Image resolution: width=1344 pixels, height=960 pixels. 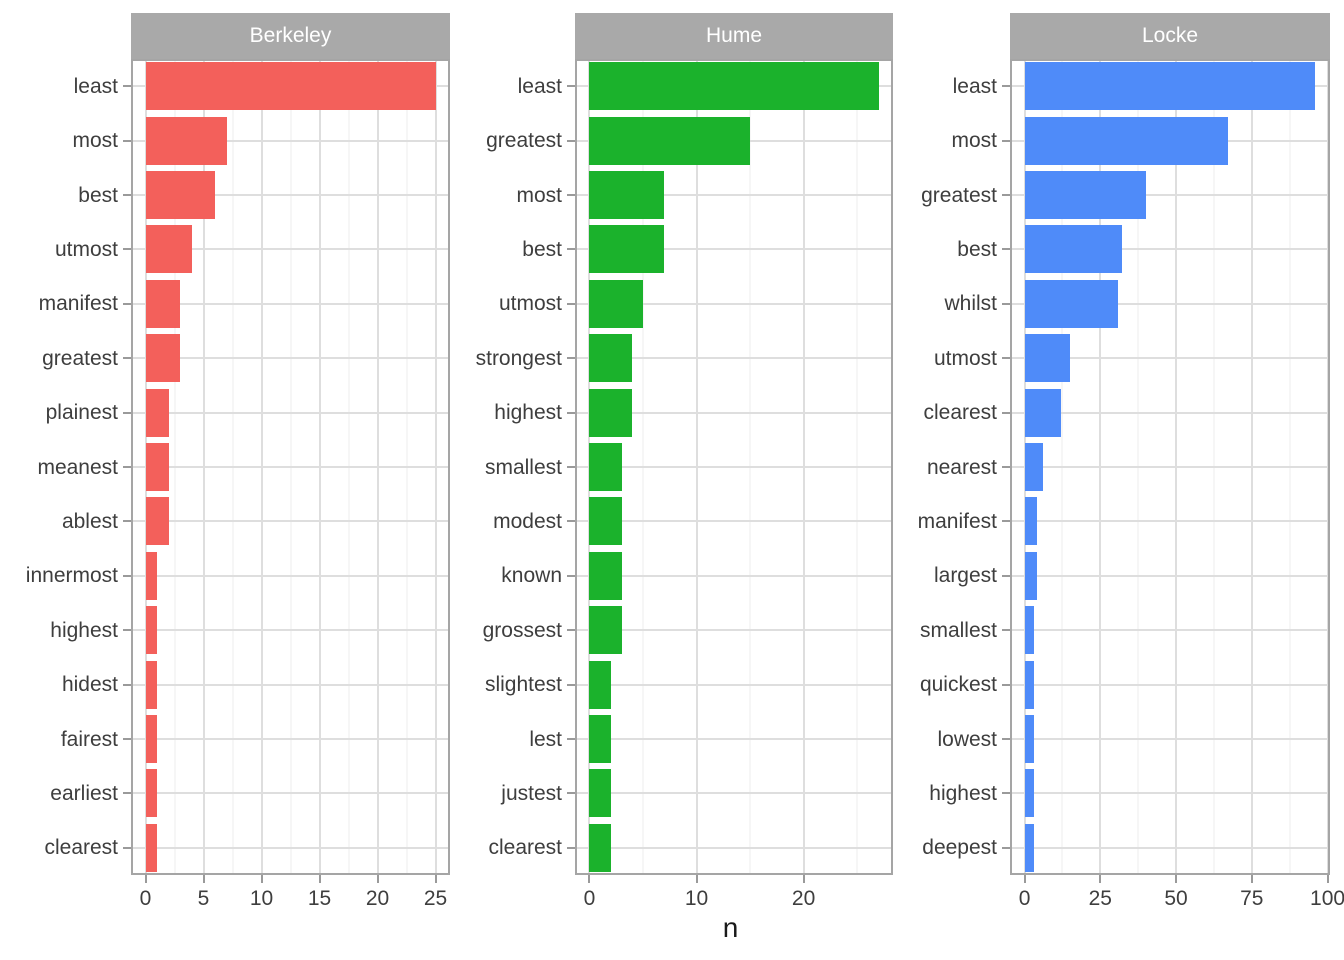 I want to click on x-axis-berkeley: 0 5 10 15 20 25, so click(x=290, y=898).